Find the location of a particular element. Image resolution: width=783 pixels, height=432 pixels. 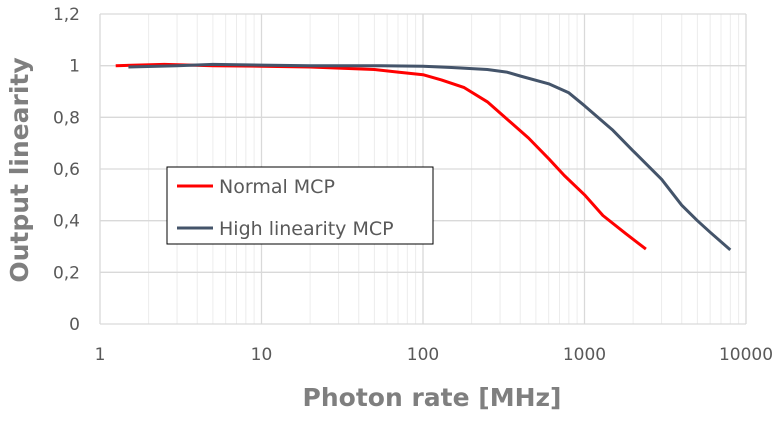

y-tick-label: 0,6 is located at coordinates (66, 170).